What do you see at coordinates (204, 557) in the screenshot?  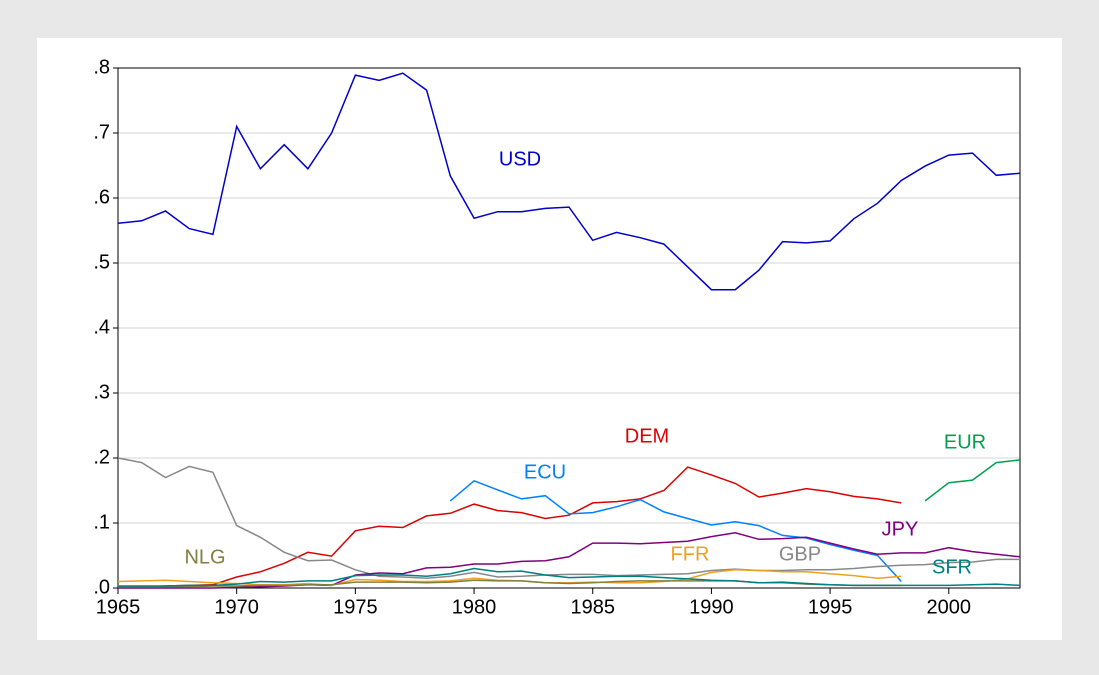 I see `series-label: NLG` at bounding box center [204, 557].